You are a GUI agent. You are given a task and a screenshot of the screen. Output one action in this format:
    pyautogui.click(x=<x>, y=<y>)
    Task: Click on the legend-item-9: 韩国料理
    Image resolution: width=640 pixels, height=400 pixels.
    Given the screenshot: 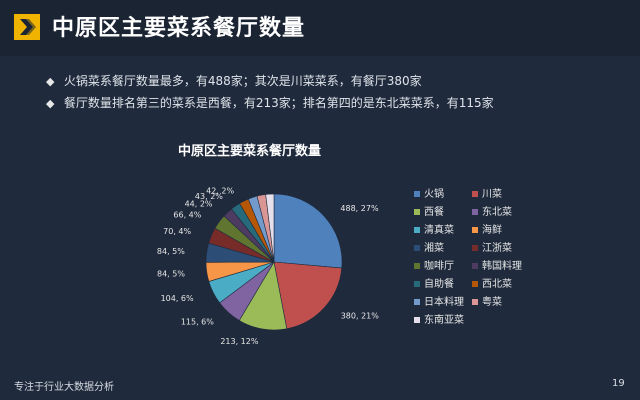 What is the action you would take?
    pyautogui.click(x=497, y=267)
    